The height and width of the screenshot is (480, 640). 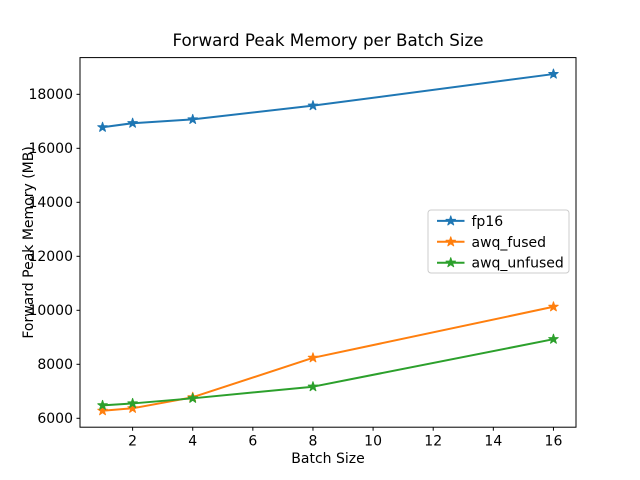 I want to click on x-tick-label: 4, so click(x=192, y=442).